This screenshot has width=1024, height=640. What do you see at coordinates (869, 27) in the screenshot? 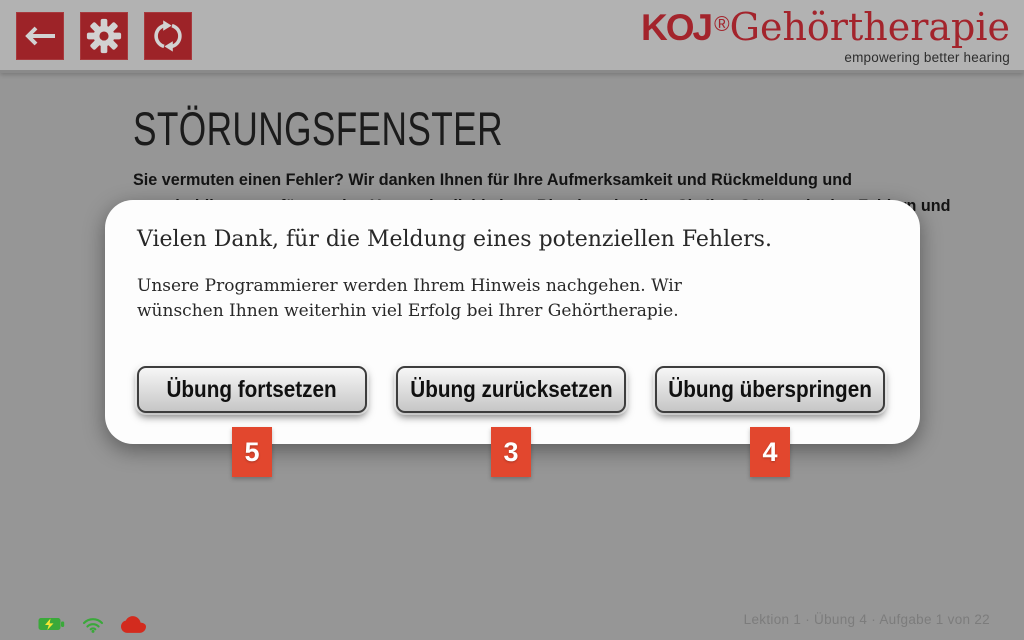
I see `product-name: Gehörtherapie` at bounding box center [869, 27].